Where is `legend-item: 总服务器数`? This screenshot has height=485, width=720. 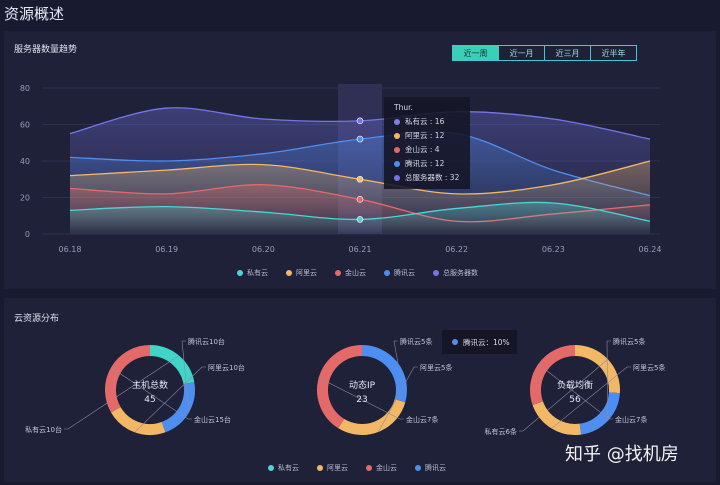
legend-item: 总服务器数 is located at coordinates (455, 273).